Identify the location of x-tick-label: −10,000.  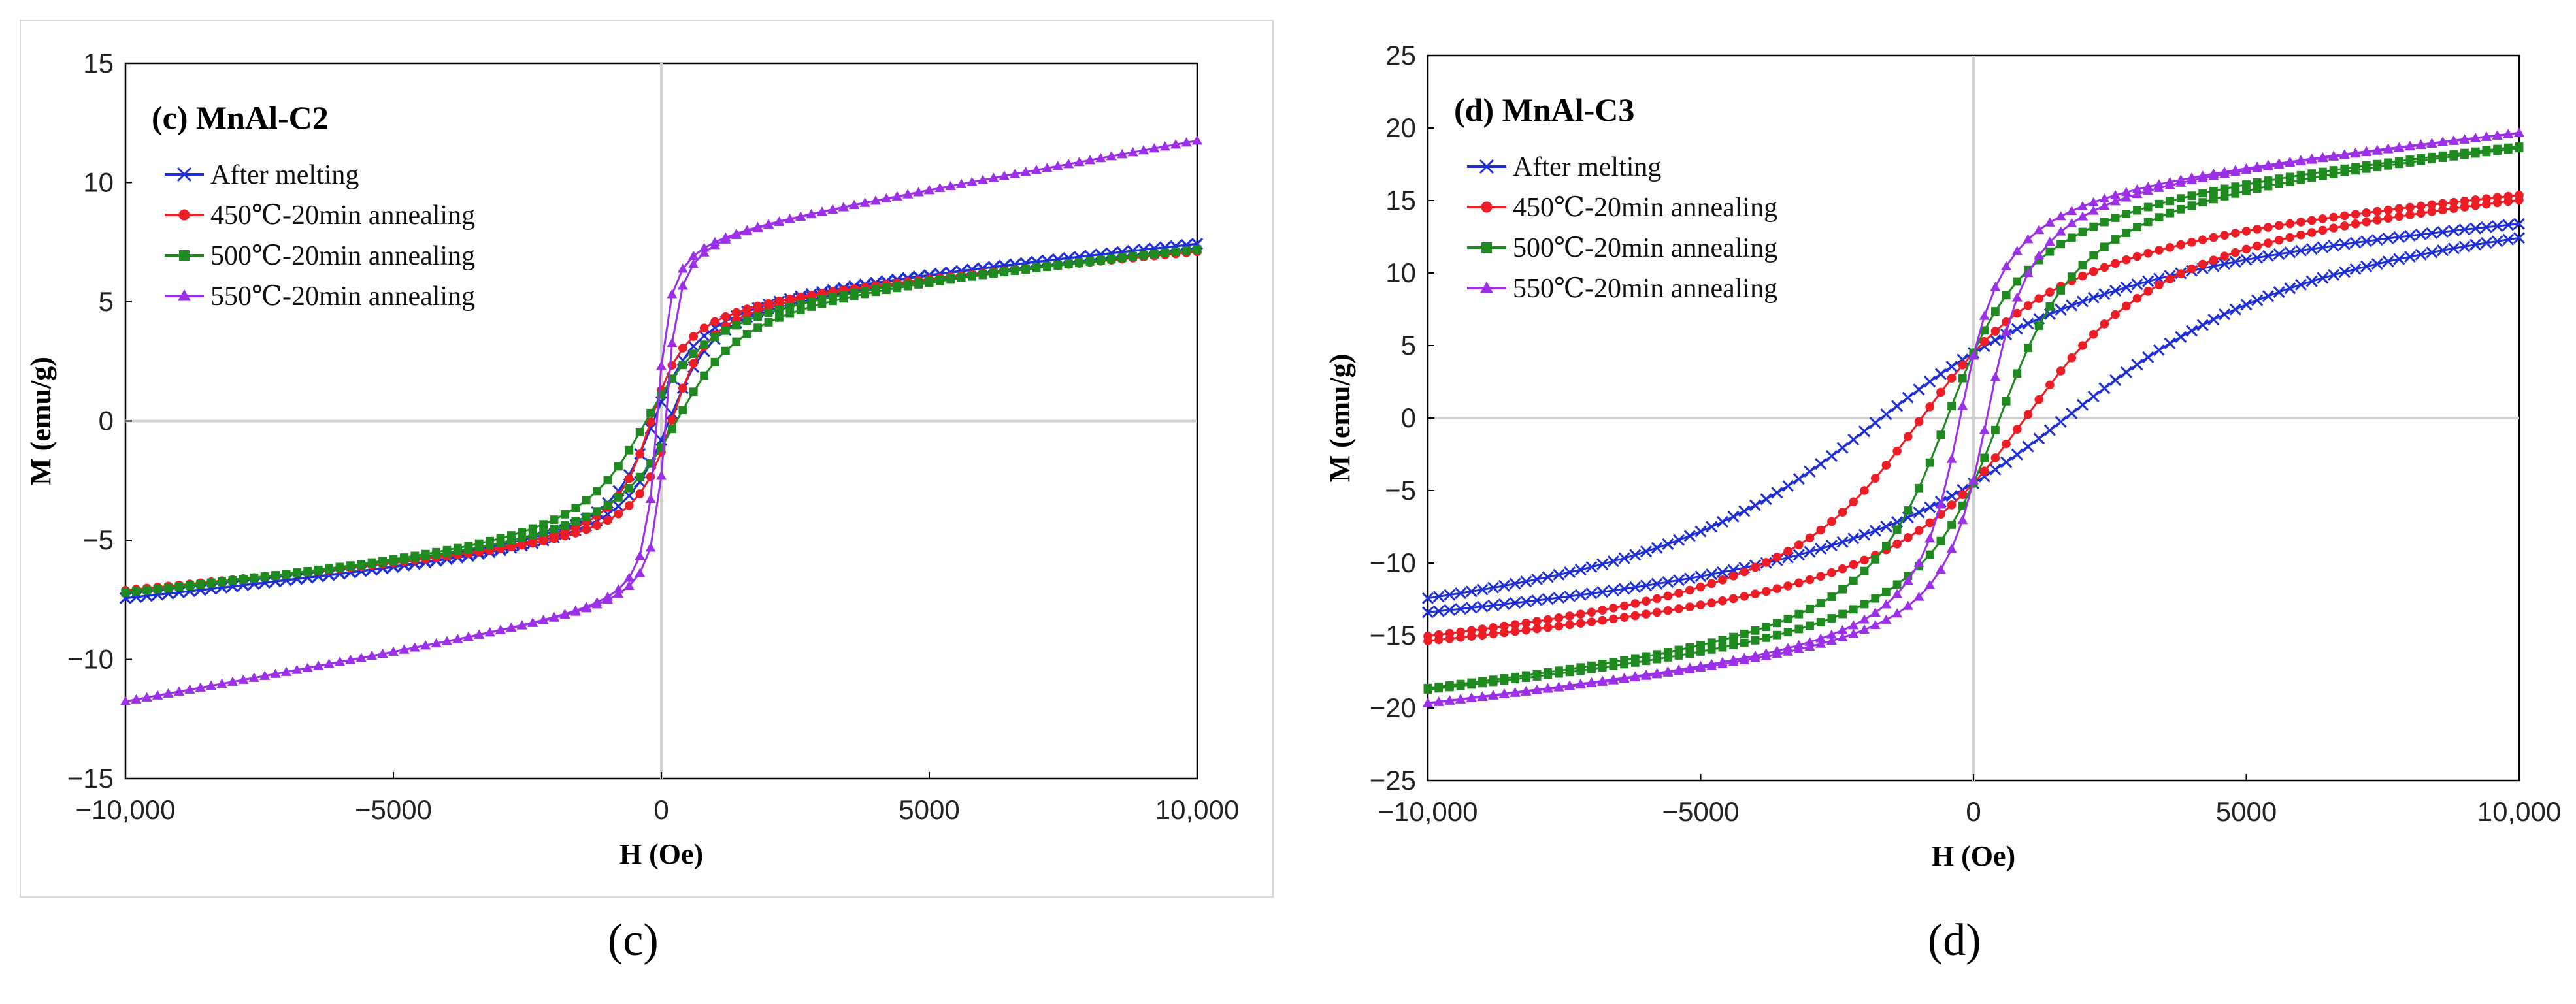
(126, 809).